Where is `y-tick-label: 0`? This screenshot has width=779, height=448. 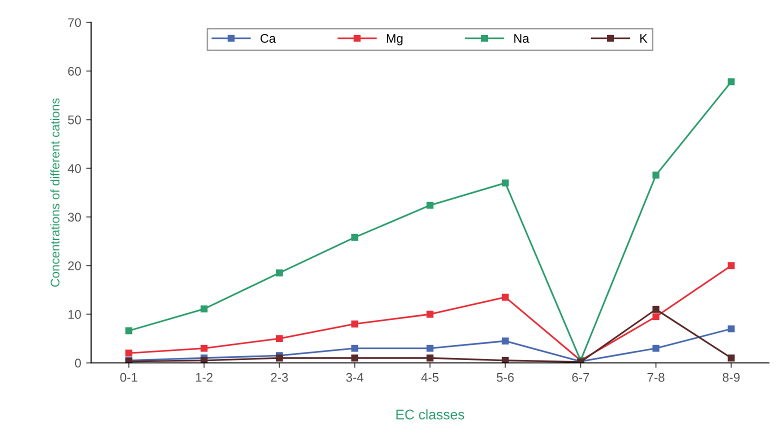 y-tick-label: 0 is located at coordinates (77, 363).